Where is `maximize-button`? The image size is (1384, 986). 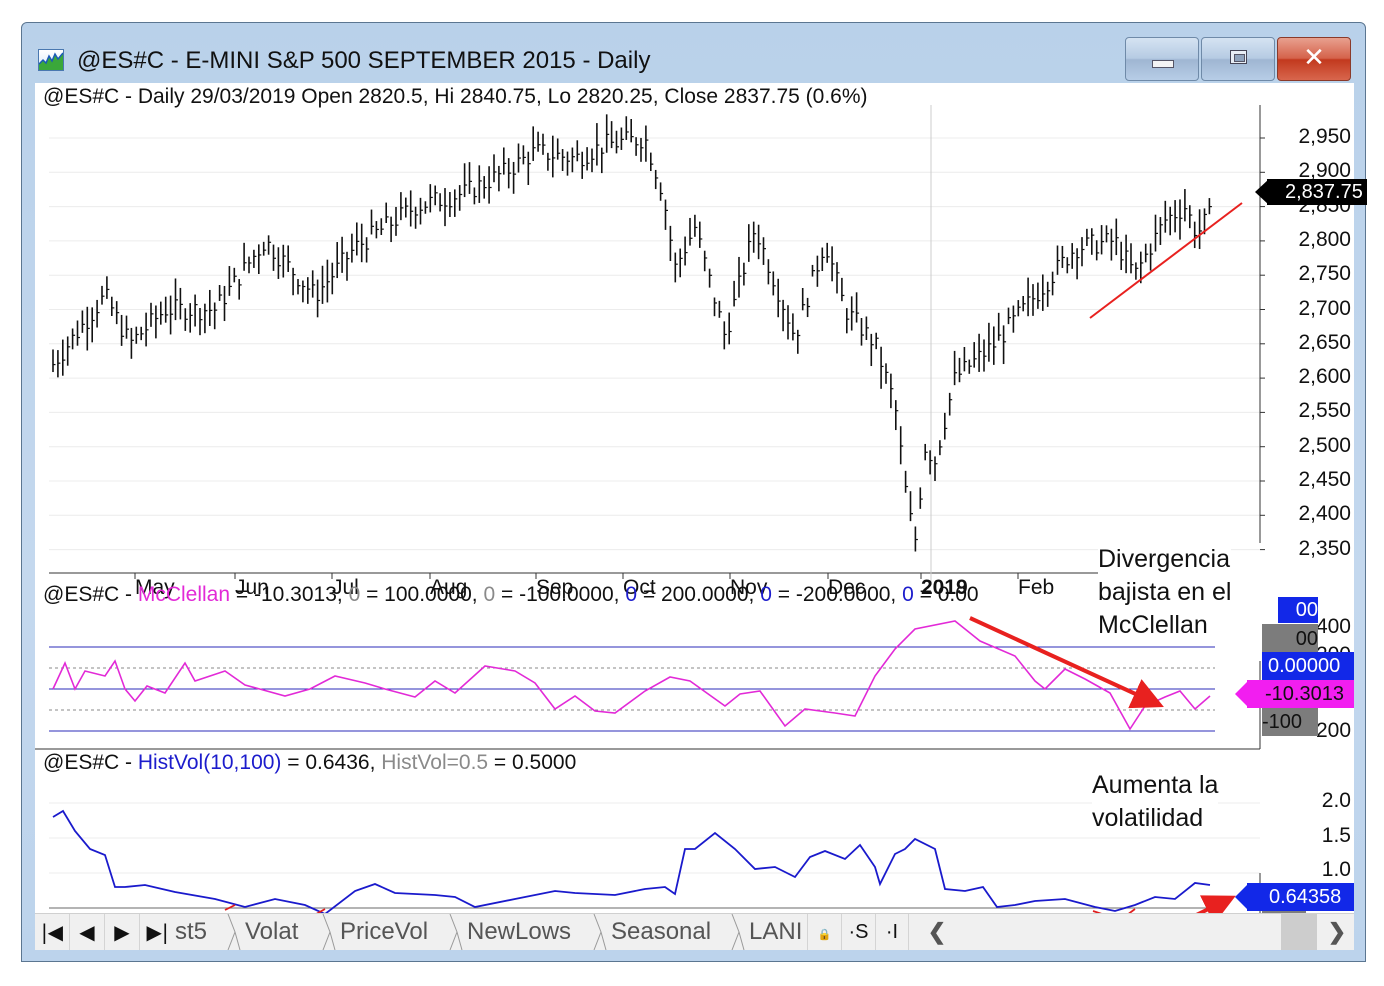 maximize-button is located at coordinates (1238, 59).